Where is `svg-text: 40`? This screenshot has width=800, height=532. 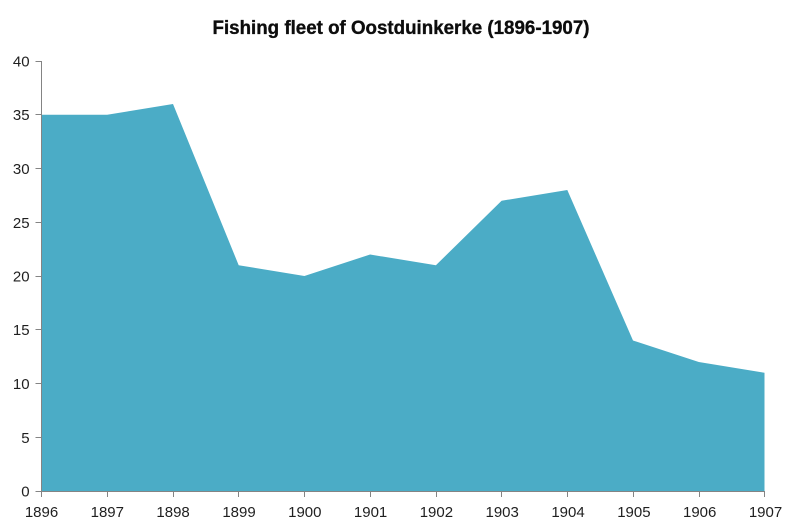 svg-text: 40 is located at coordinates (21, 62).